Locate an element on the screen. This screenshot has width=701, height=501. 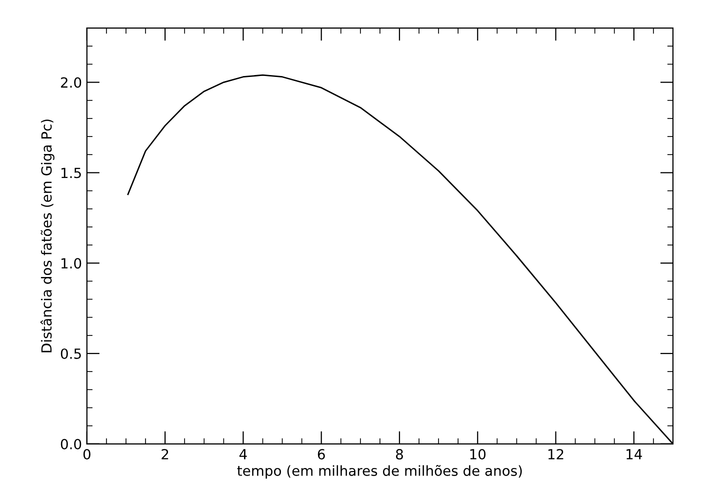
y-tick-label: 0.5 is located at coordinates (70, 353).